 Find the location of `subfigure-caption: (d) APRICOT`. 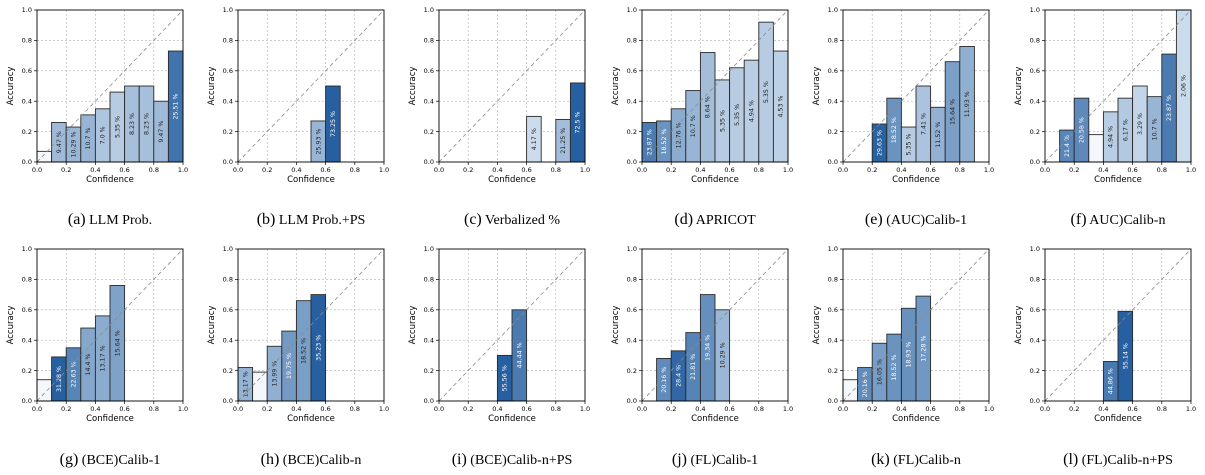

subfigure-caption: (d) APRICOT is located at coordinates (715, 220).